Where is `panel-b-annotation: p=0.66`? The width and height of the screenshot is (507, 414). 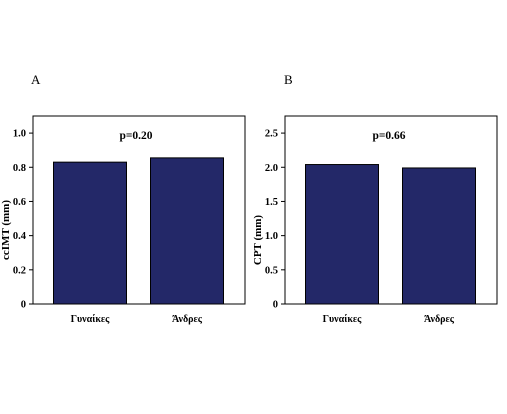
panel-b-annotation: p=0.66 is located at coordinates (388, 136).